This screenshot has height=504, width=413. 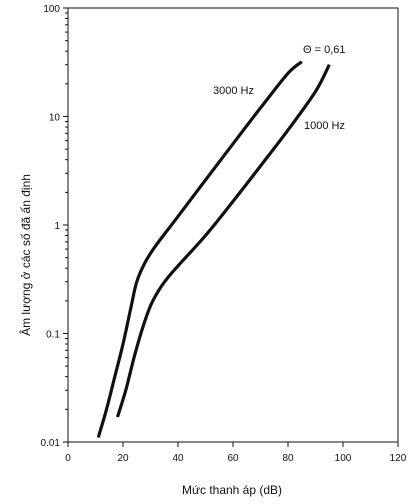 What do you see at coordinates (343, 458) in the screenshot?
I see `x-tick-label: 100` at bounding box center [343, 458].